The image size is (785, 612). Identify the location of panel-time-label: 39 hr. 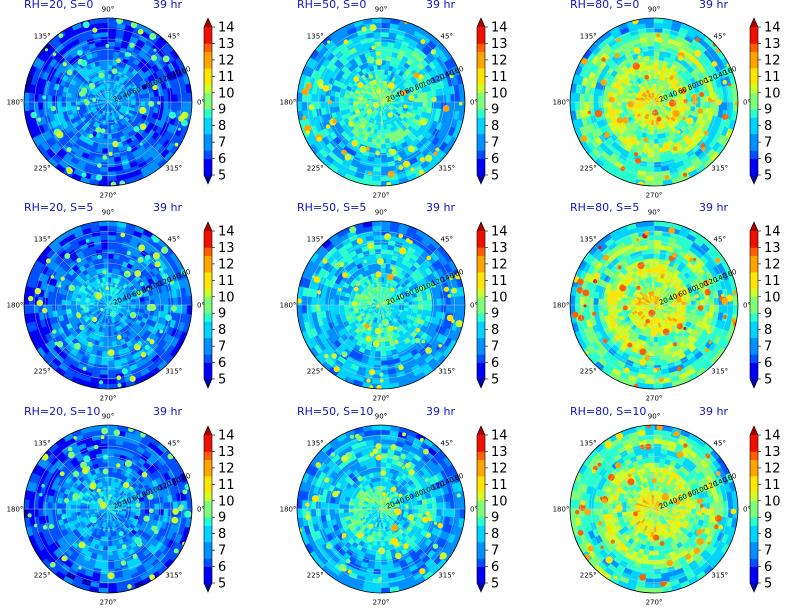
(713, 5).